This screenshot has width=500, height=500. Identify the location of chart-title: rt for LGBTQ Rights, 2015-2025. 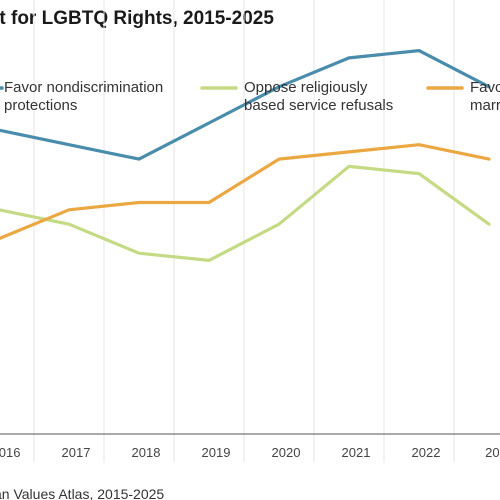
(137, 18).